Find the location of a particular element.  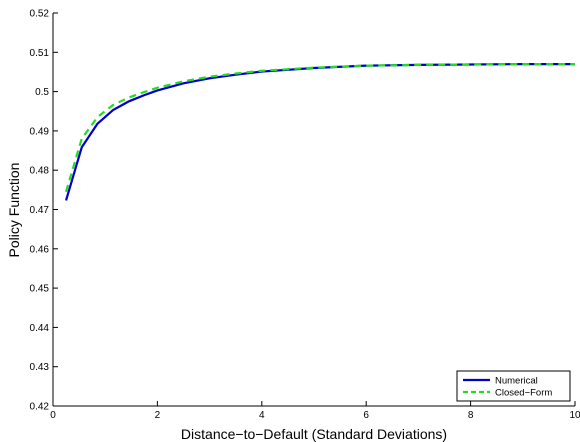

y-tick-label: 0.45 is located at coordinates (40, 289).